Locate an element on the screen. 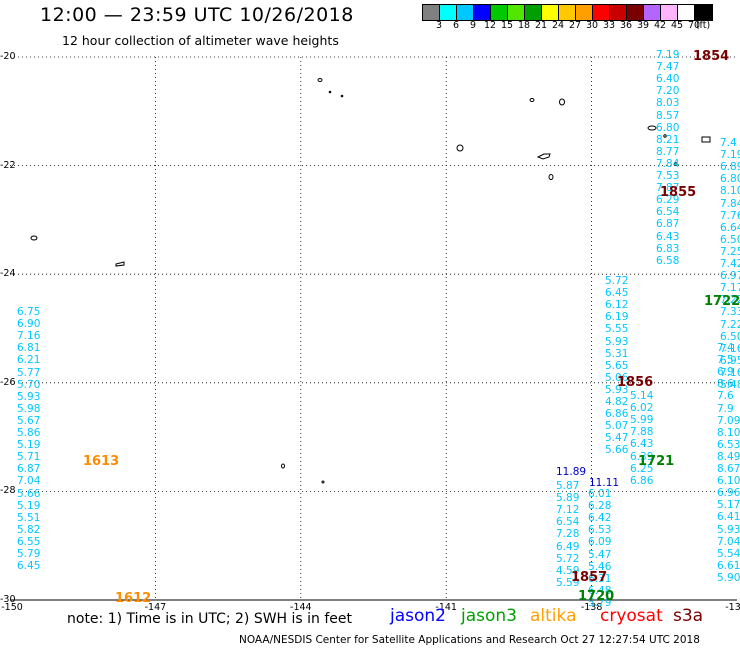 The image size is (740, 650). wave-height-value: 8.67 is located at coordinates (728, 469).